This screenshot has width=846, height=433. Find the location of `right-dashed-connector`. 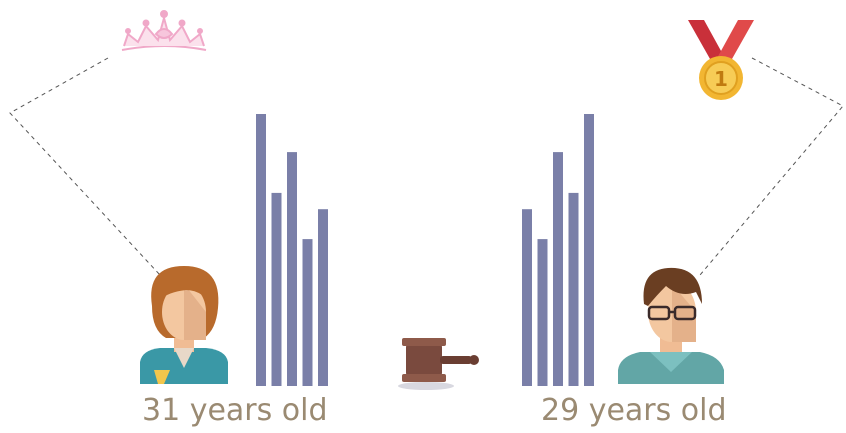

right-dashed-connector is located at coordinates (771, 166).